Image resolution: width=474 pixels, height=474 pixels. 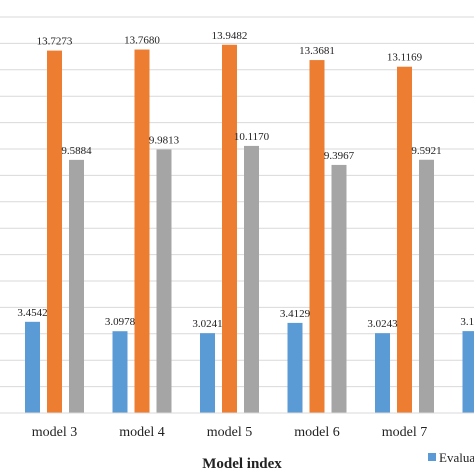 What do you see at coordinates (426, 151) in the screenshot?
I see `data-label: 9.5921` at bounding box center [426, 151].